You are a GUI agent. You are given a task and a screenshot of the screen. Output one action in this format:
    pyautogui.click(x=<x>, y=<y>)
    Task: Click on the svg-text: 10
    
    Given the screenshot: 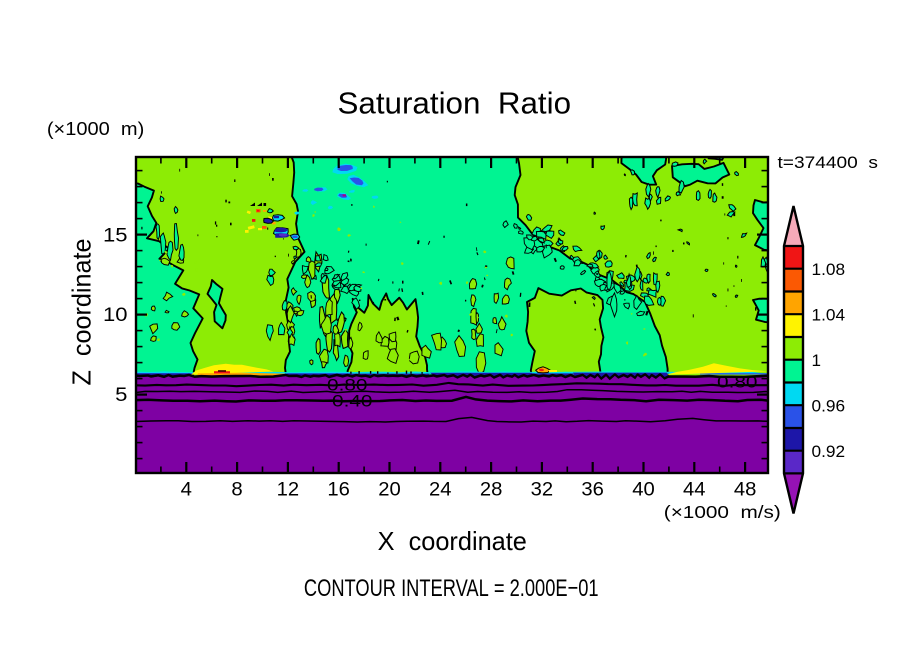 What is the action you would take?
    pyautogui.click(x=115, y=315)
    